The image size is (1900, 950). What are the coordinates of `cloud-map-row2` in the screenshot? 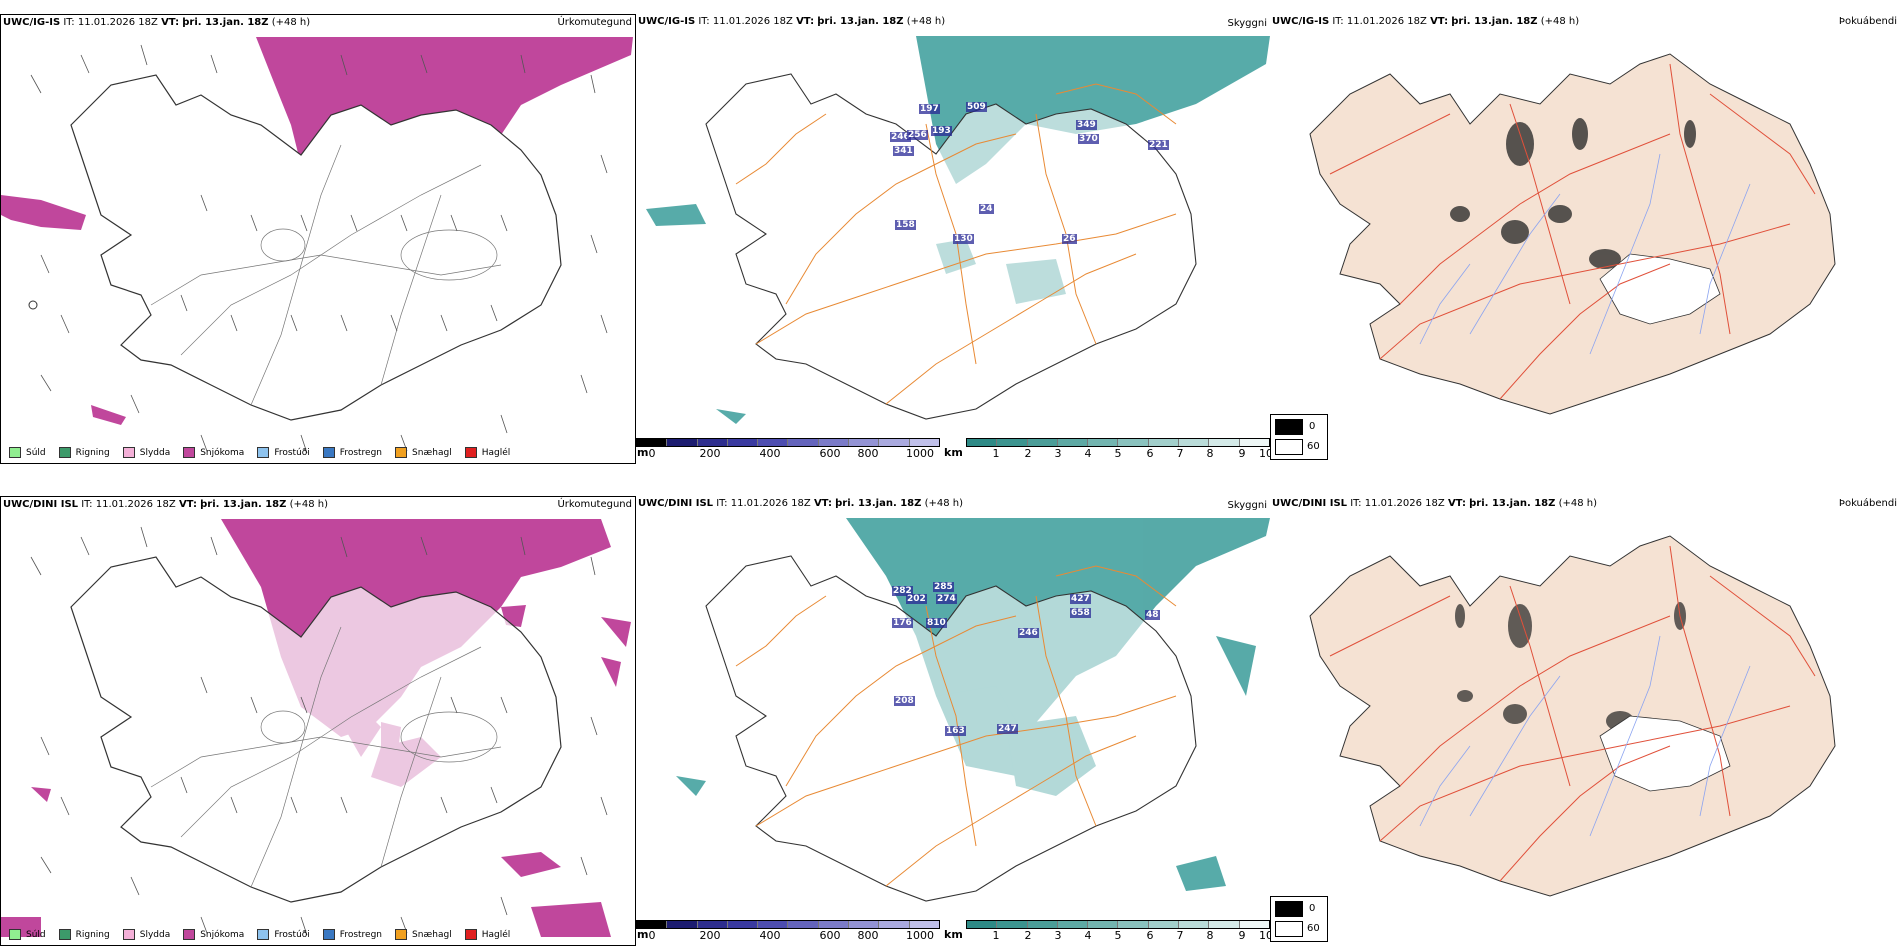 It's located at (1572, 716).